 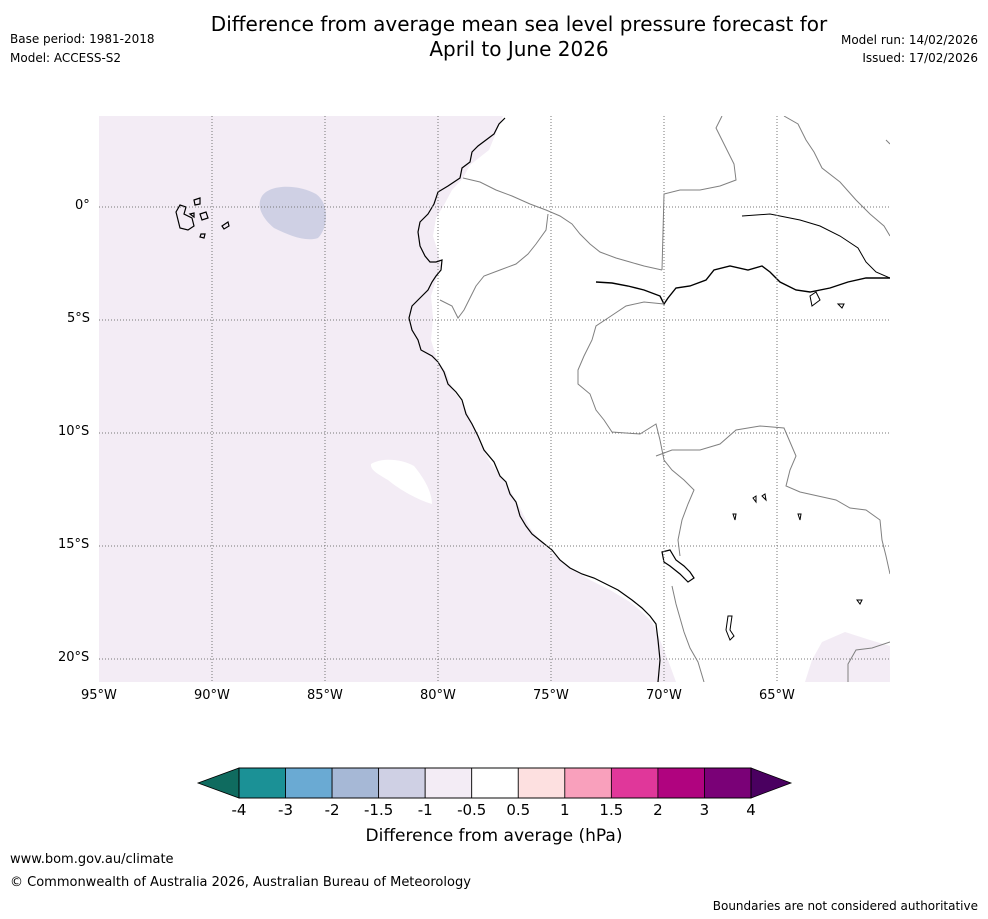 I want to click on colorbar-tick-label: -2, so click(x=332, y=810).